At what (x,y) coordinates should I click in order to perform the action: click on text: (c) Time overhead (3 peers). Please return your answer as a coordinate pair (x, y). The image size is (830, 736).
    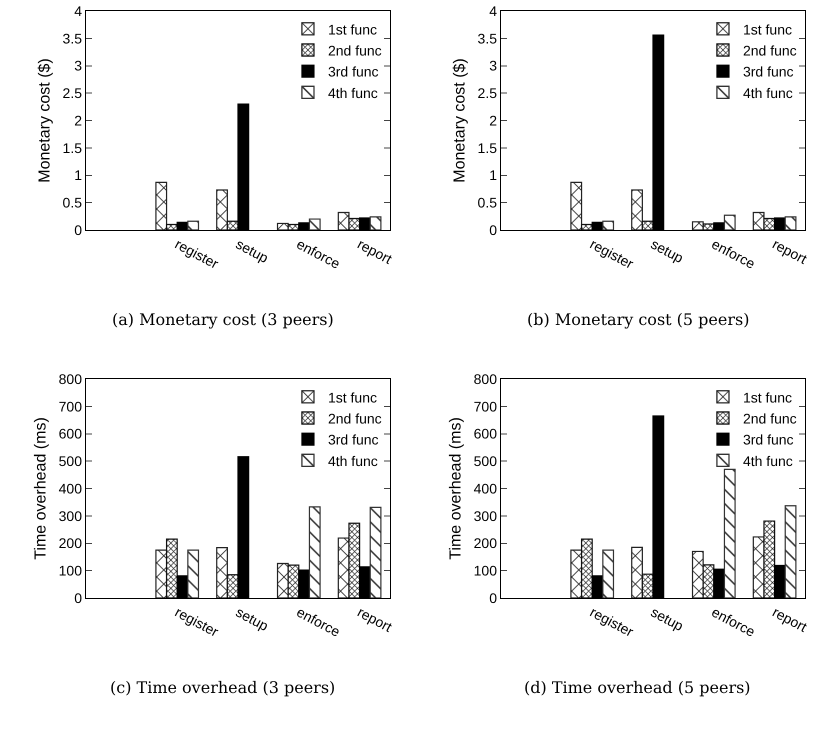
    Looking at the image, I should click on (223, 687).